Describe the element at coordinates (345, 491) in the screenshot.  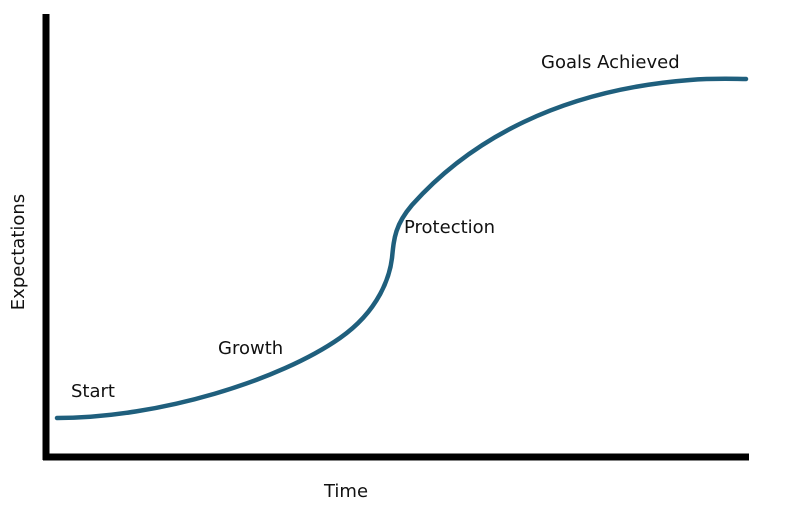
I see `x-axis-title: Time` at that location.